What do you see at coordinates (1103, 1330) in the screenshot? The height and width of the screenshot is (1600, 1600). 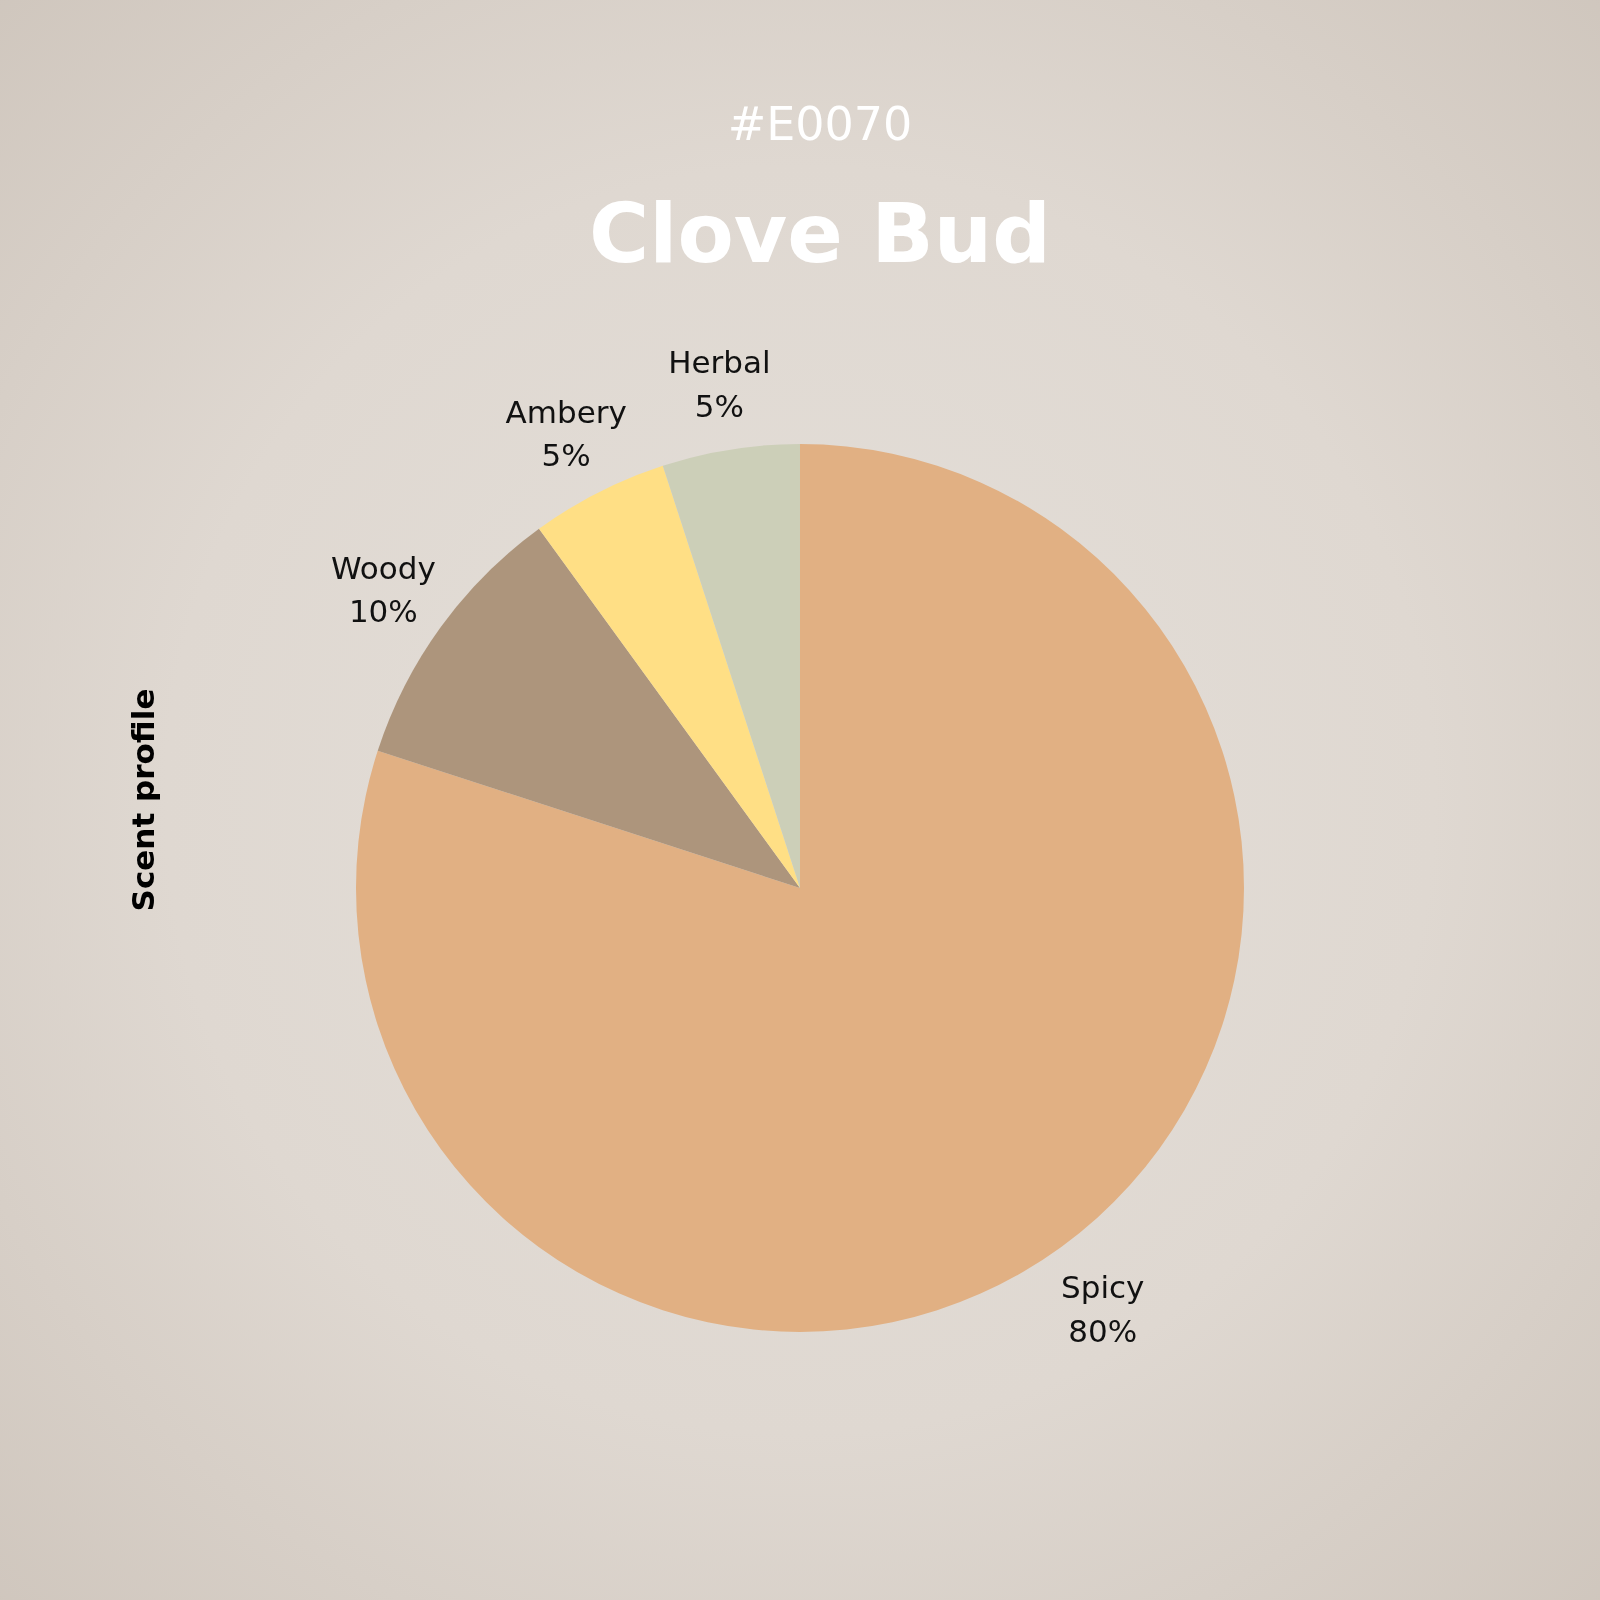 I see `data-label: 80%` at bounding box center [1103, 1330].